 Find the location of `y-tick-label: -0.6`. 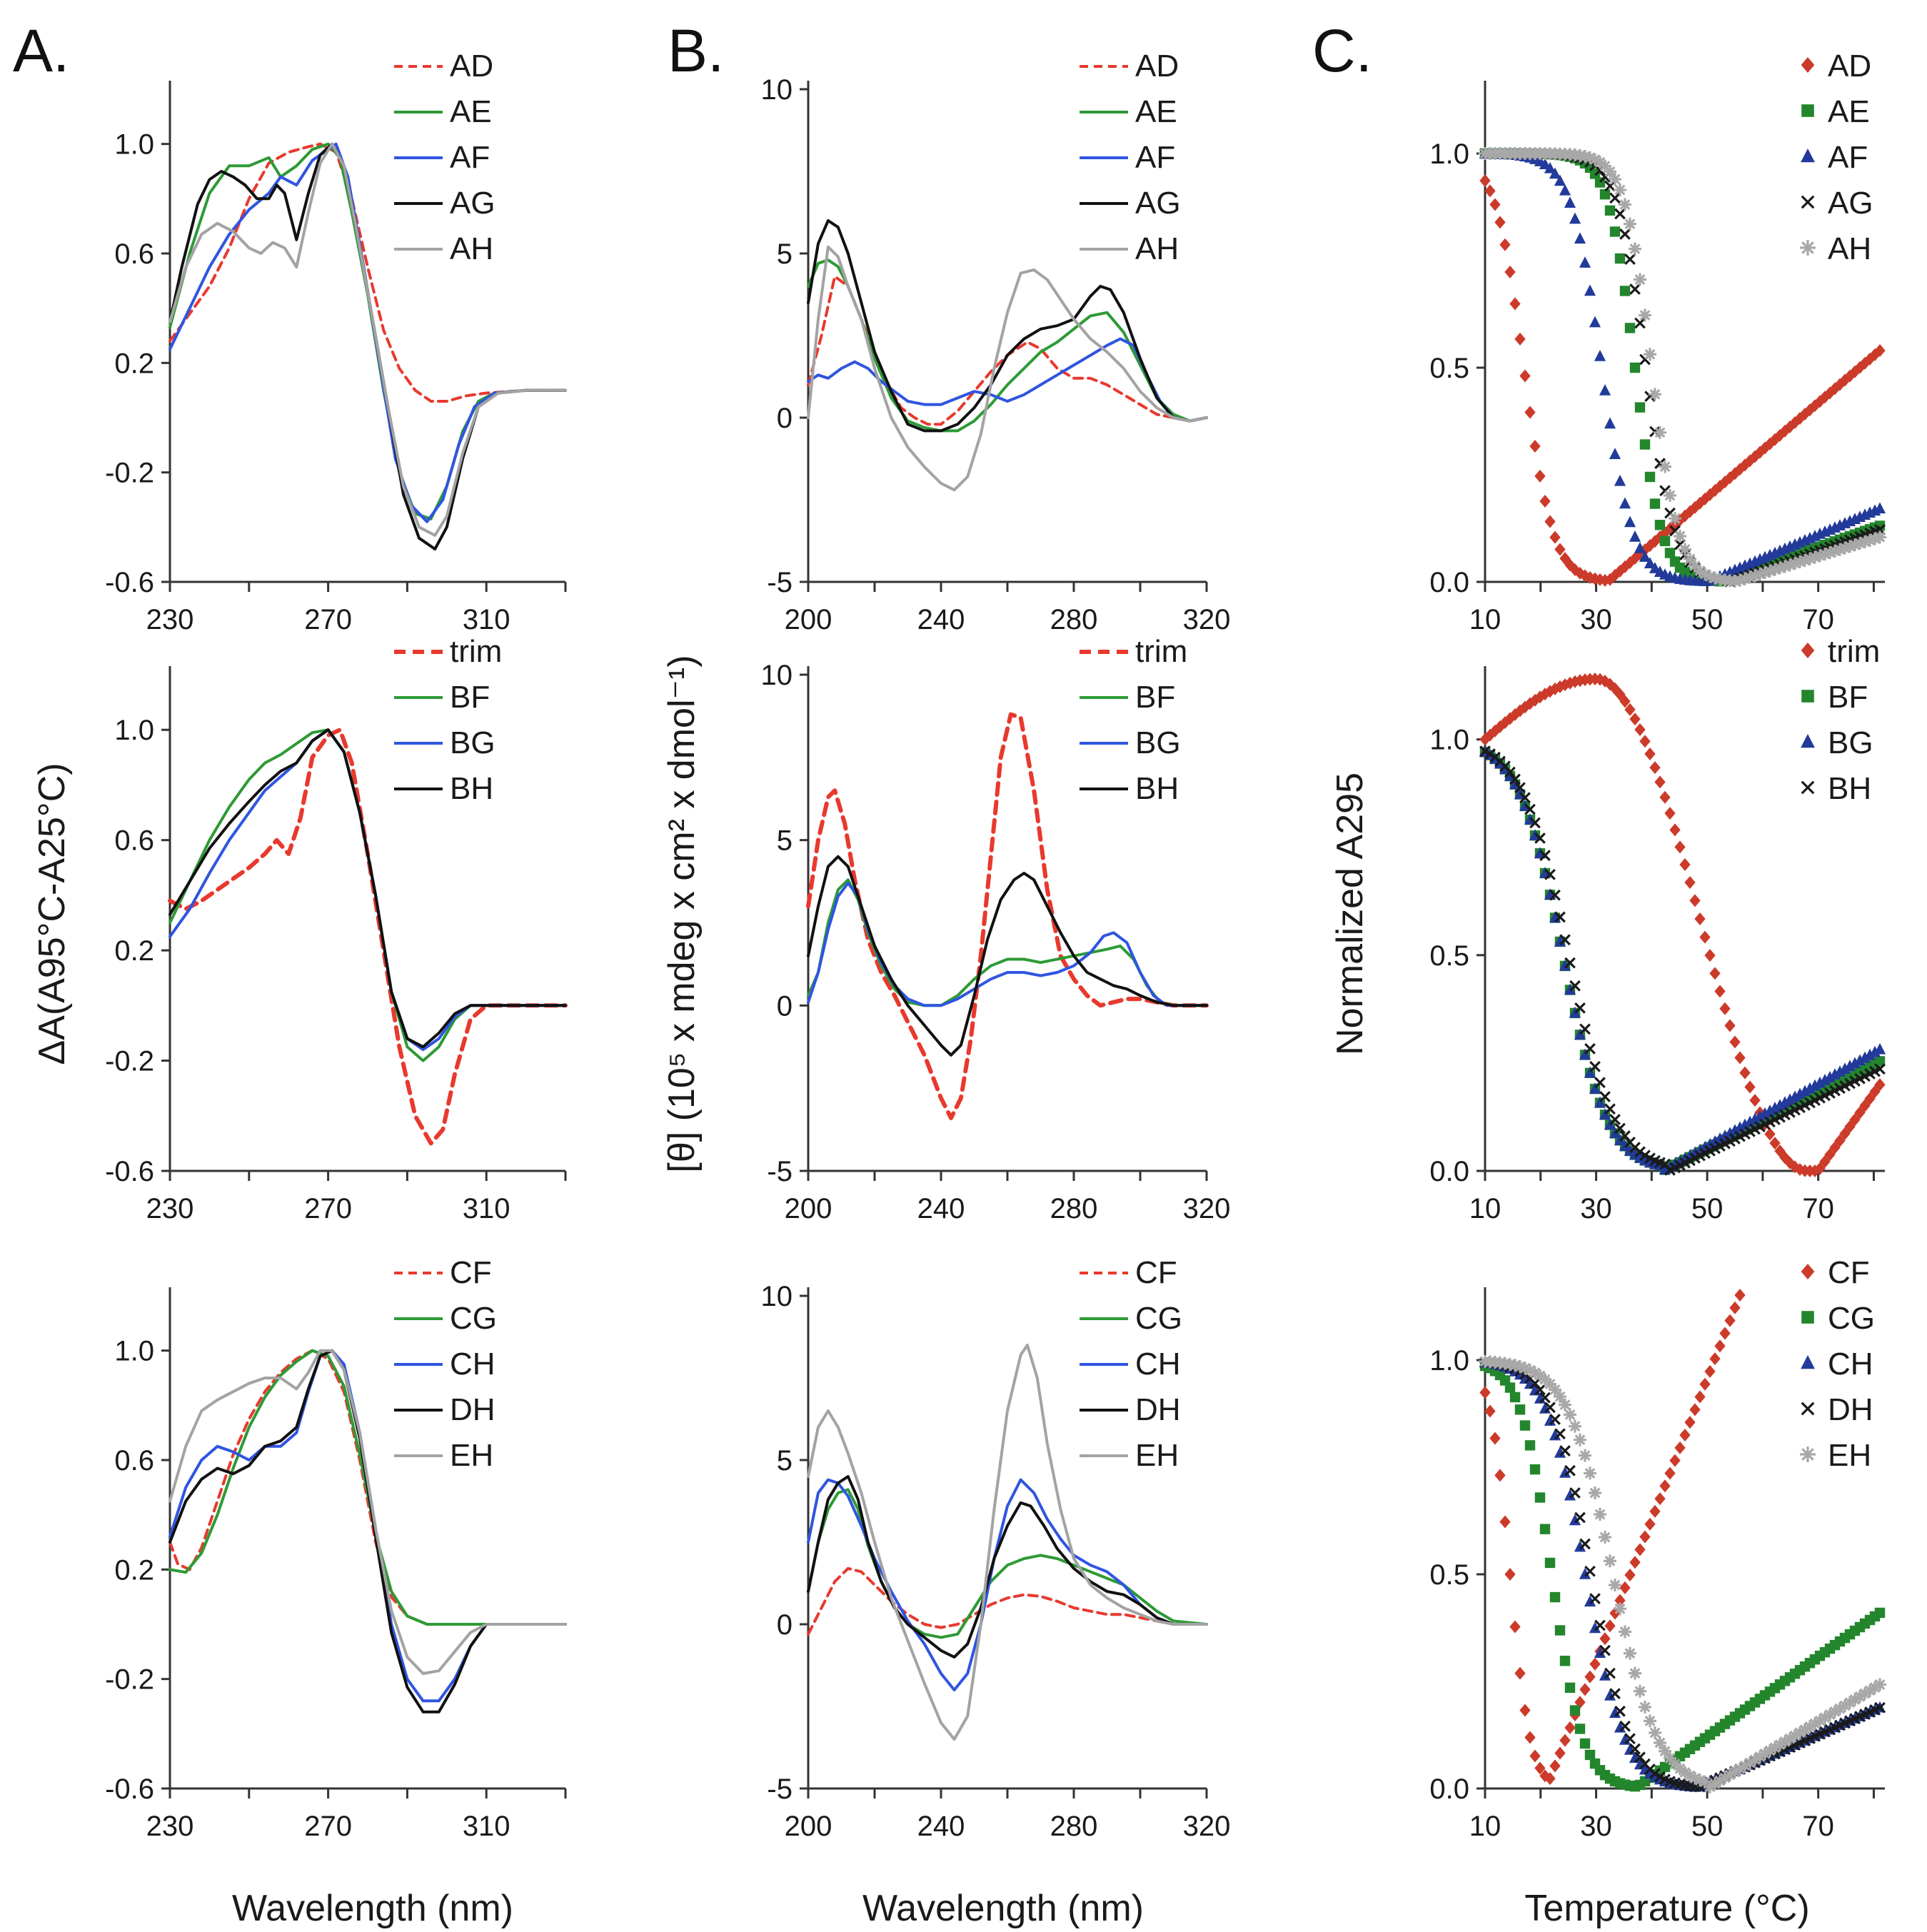

y-tick-label: -0.6 is located at coordinates (129, 583).